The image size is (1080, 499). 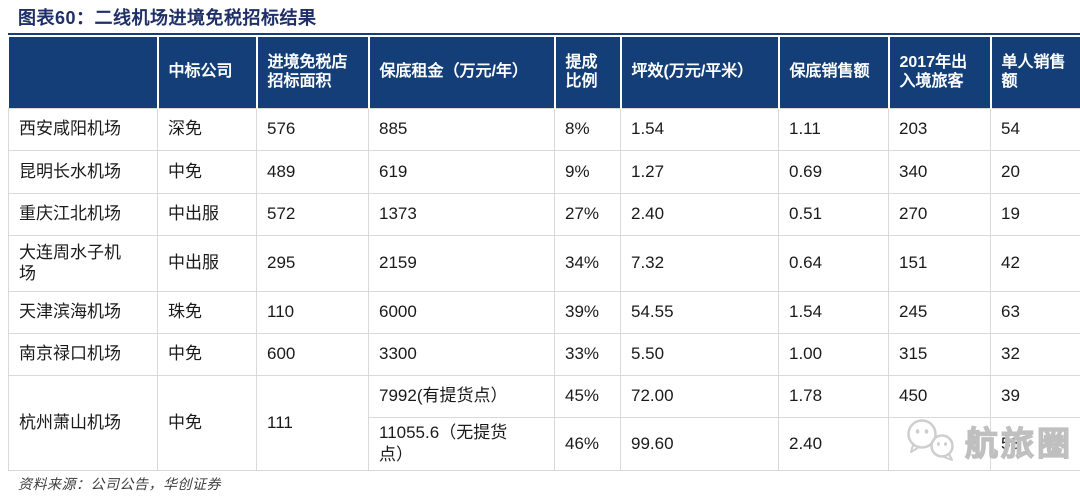 What do you see at coordinates (1035, 312) in the screenshot?
I see `table-cell: 63` at bounding box center [1035, 312].